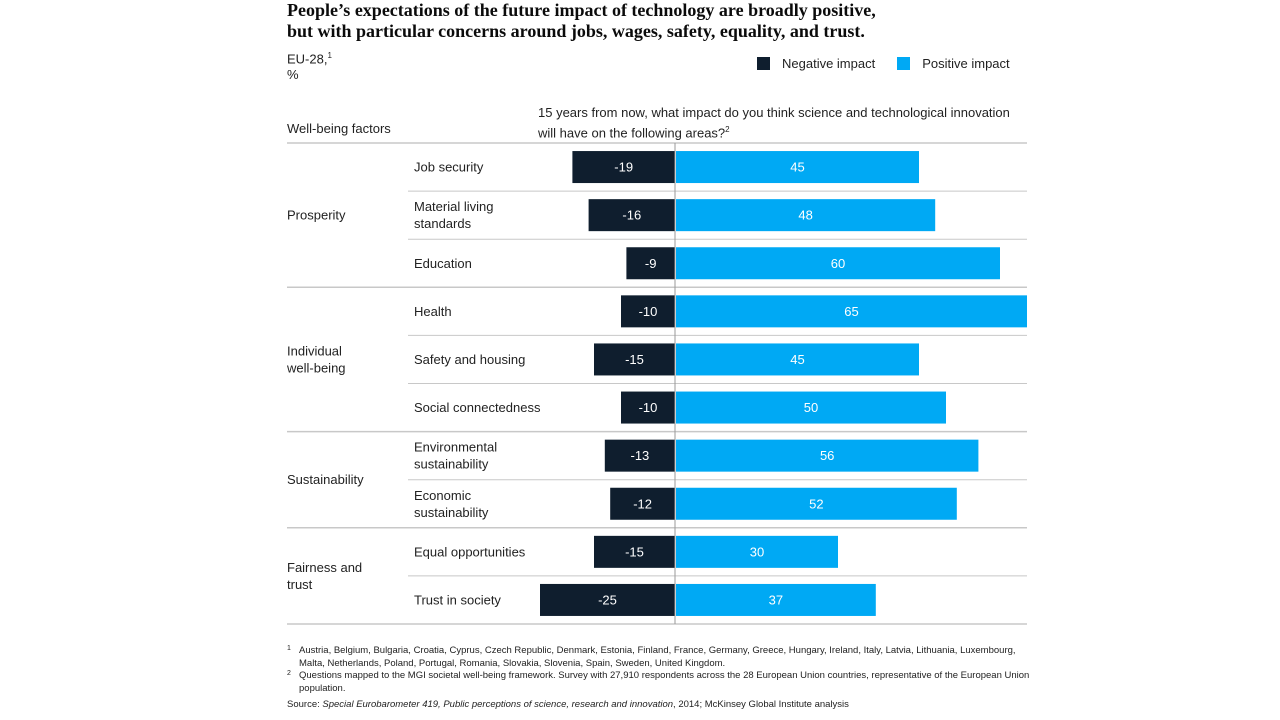 This screenshot has width=1280, height=720. I want to click on footnote-1-mark: 1, so click(289, 648).